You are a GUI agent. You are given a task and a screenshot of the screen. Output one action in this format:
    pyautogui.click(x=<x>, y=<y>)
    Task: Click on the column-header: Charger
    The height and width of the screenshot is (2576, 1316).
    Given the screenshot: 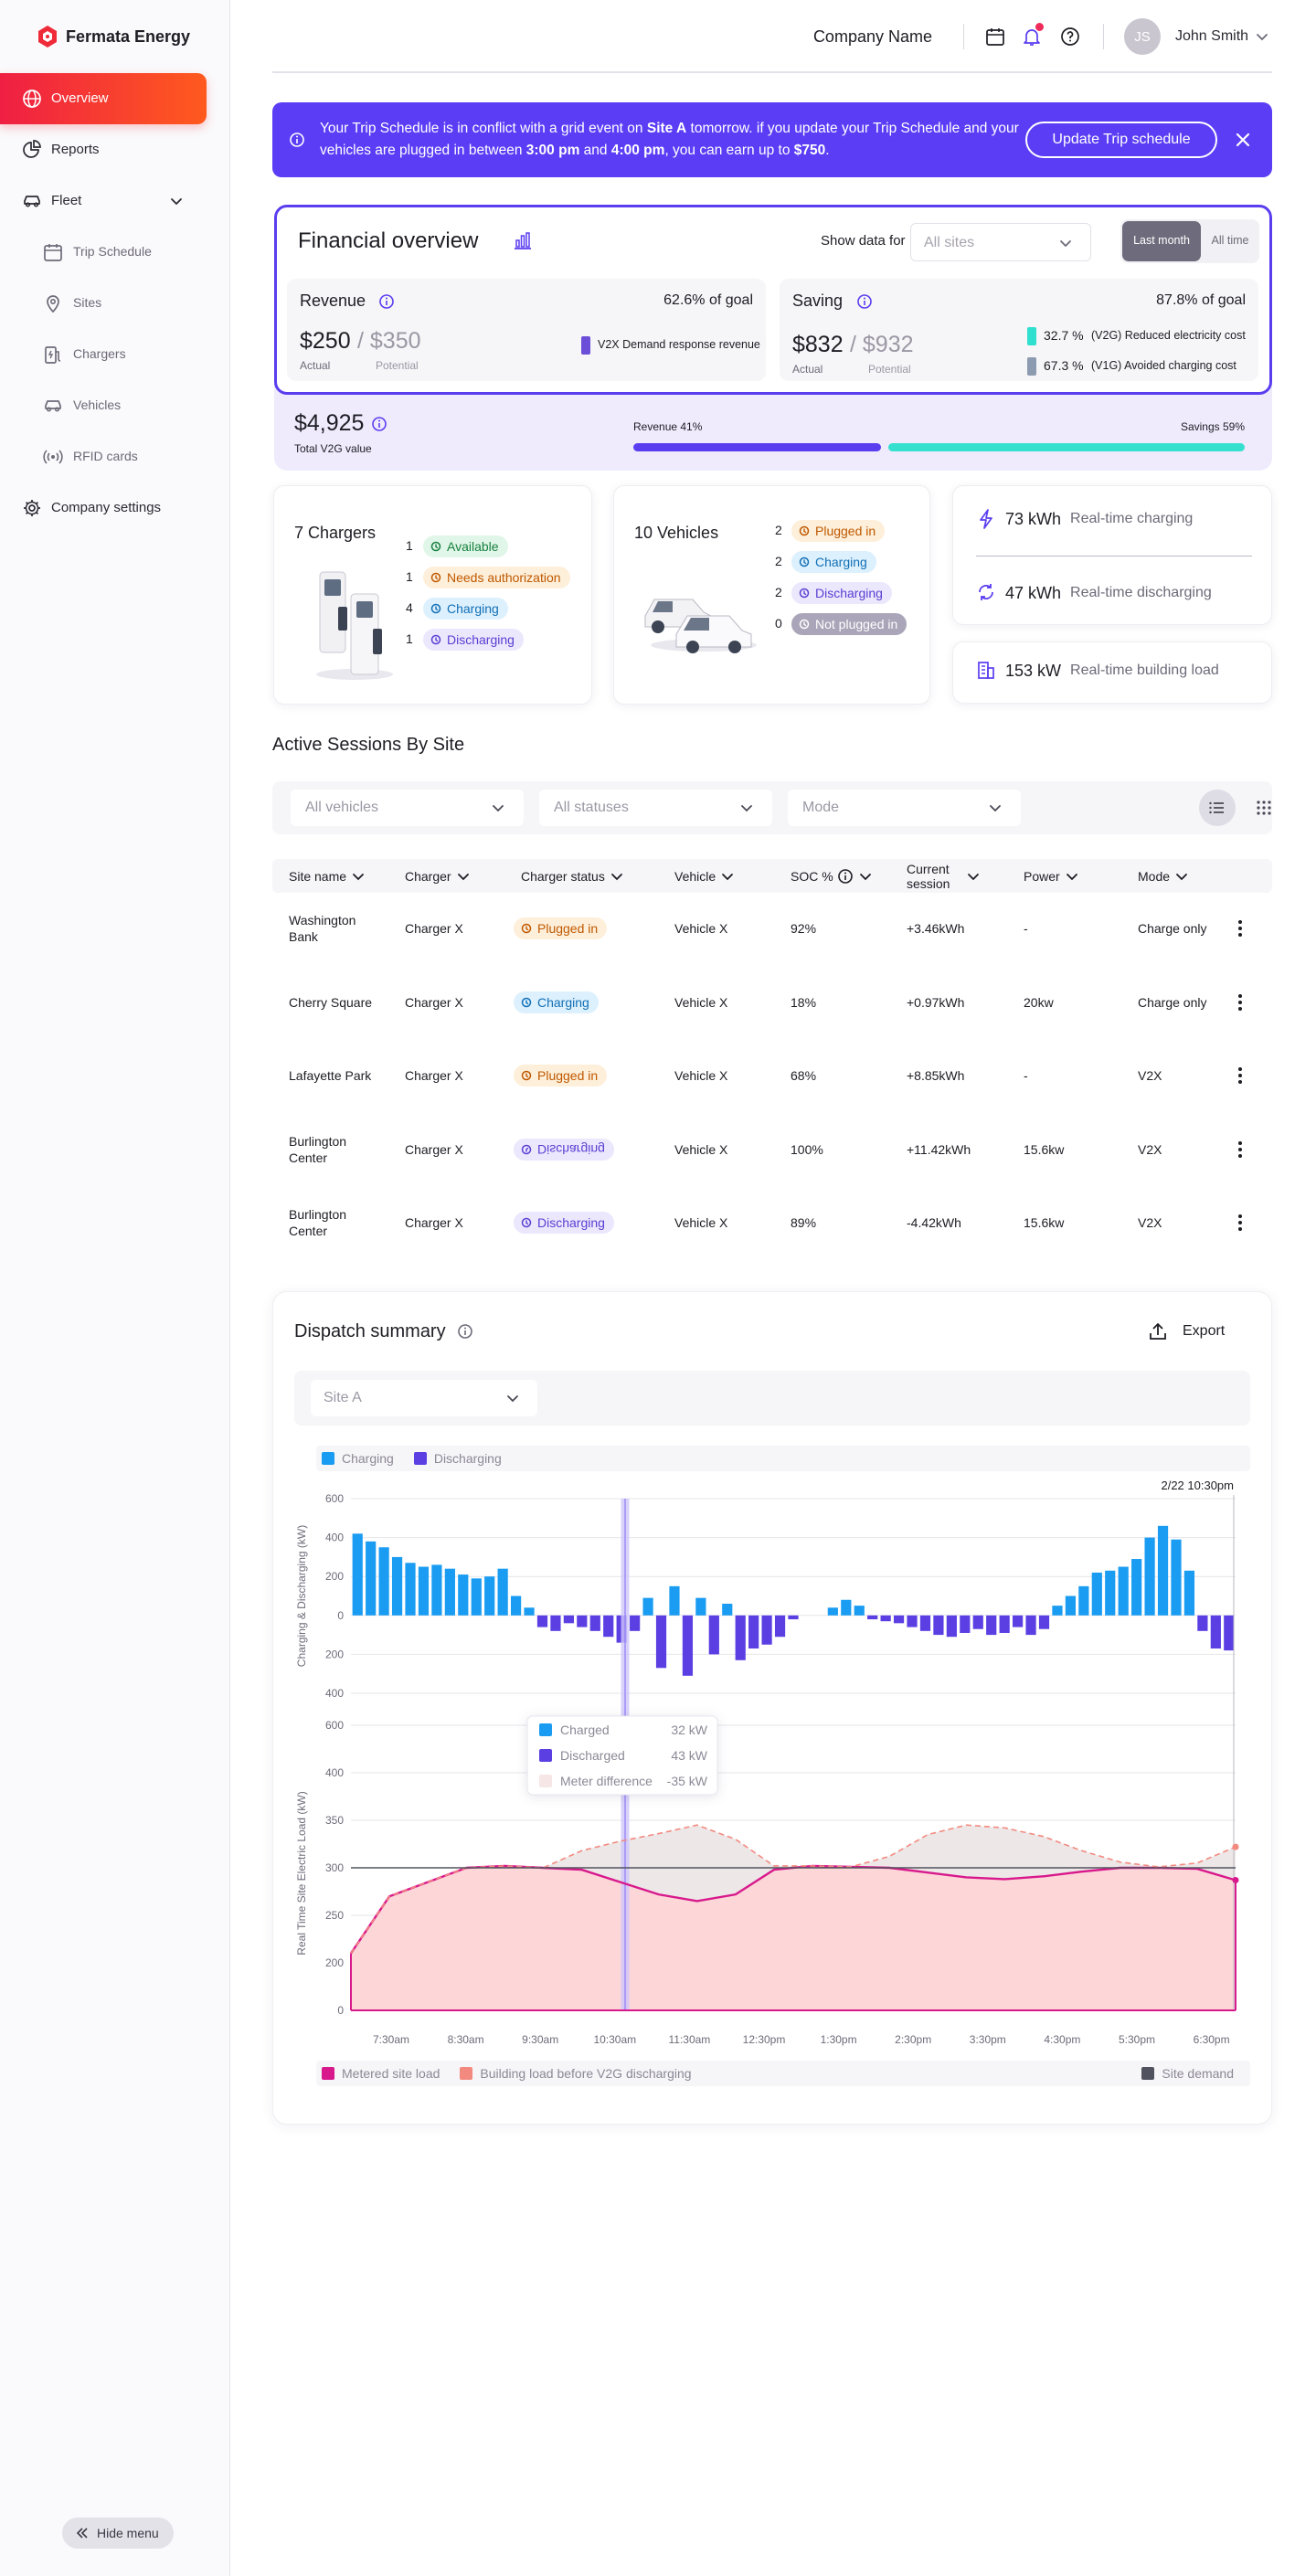 What is the action you would take?
    pyautogui.click(x=437, y=876)
    